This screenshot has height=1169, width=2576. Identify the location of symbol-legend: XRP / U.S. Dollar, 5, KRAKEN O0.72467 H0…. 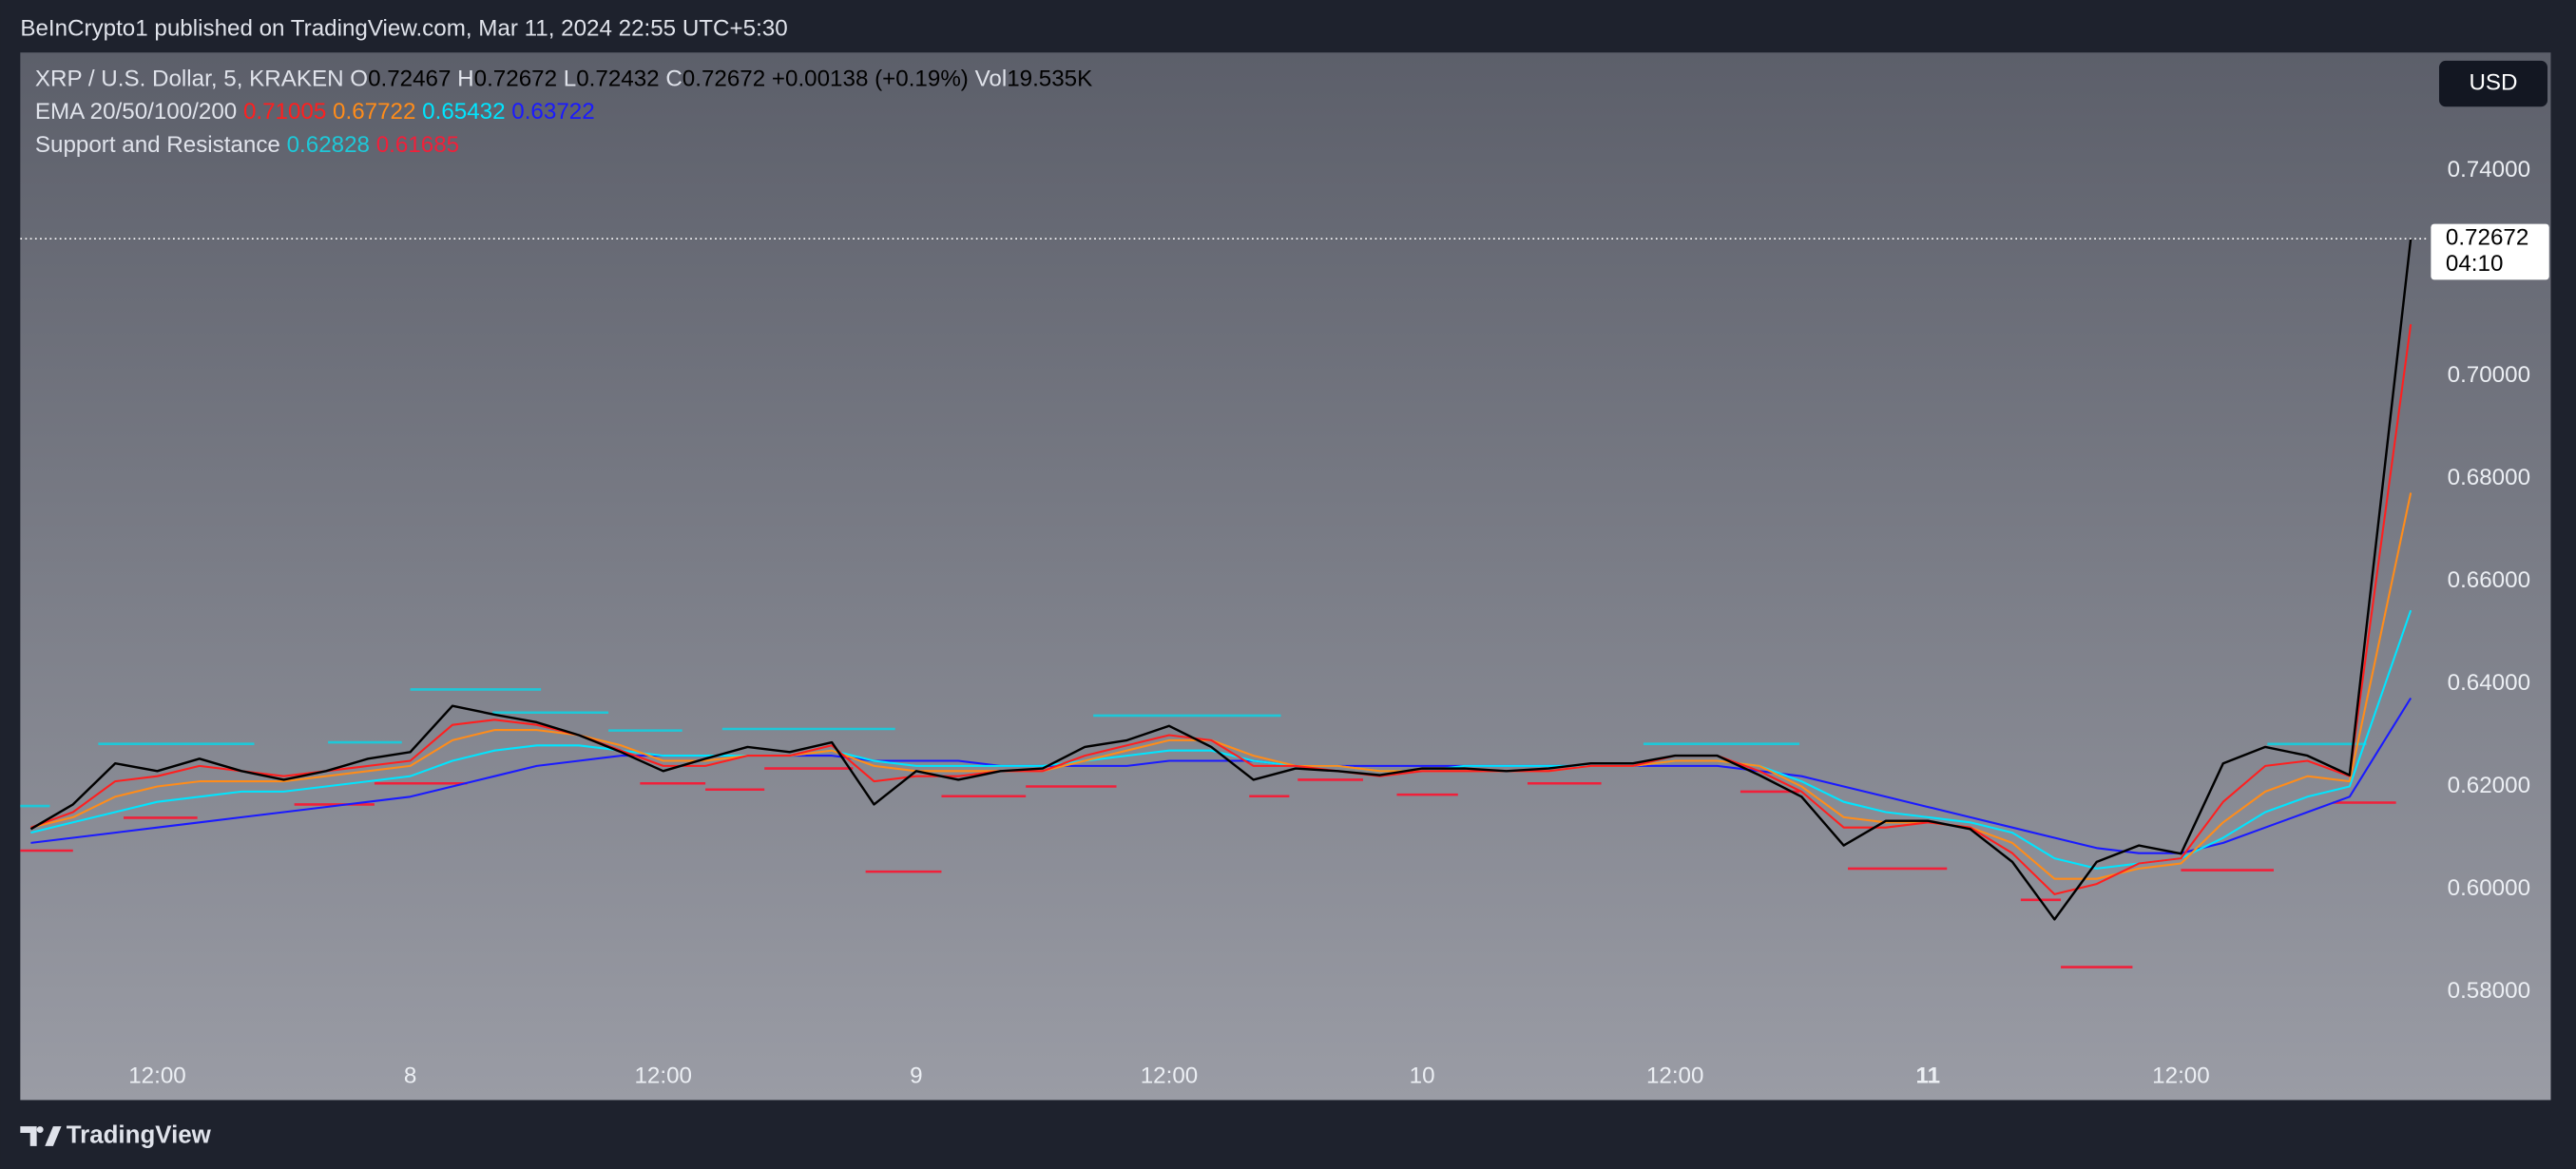
(563, 79).